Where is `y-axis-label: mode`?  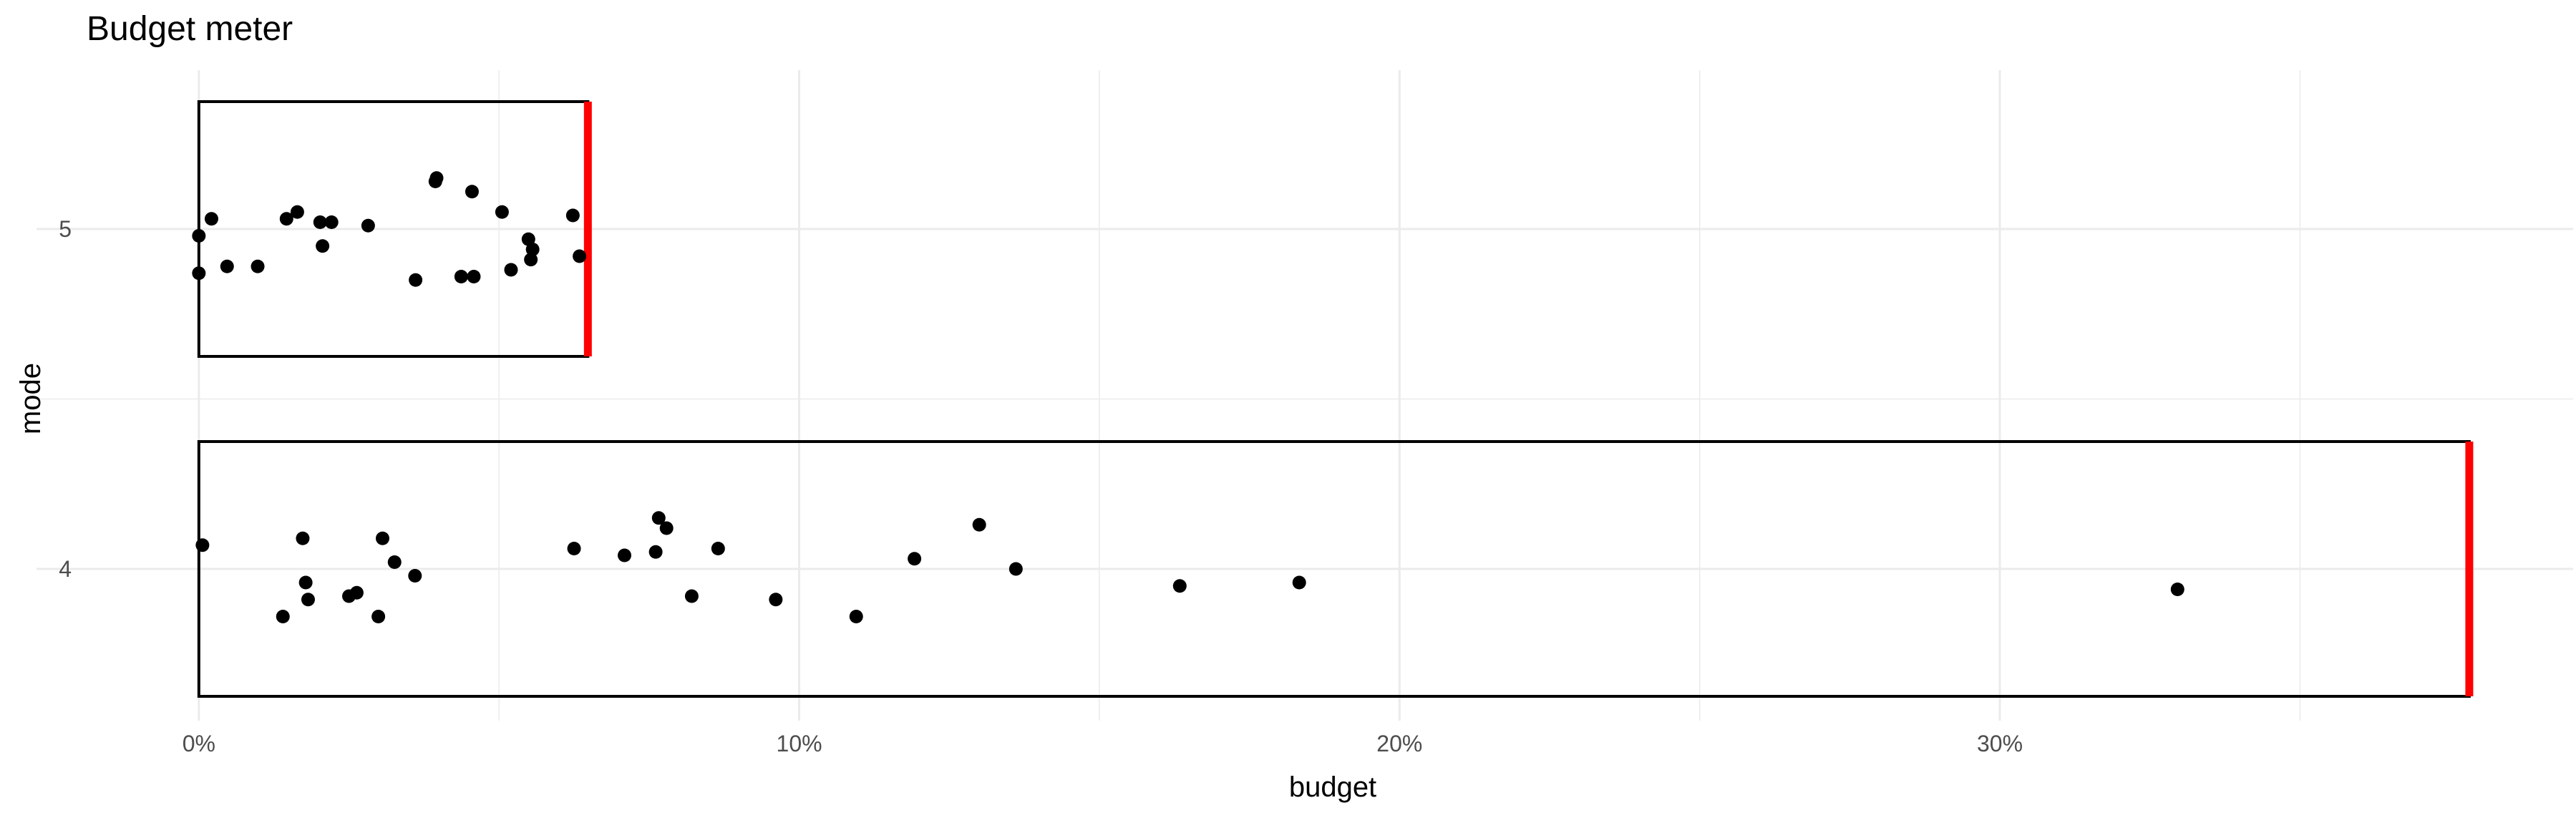
y-axis-label: mode is located at coordinates (31, 398).